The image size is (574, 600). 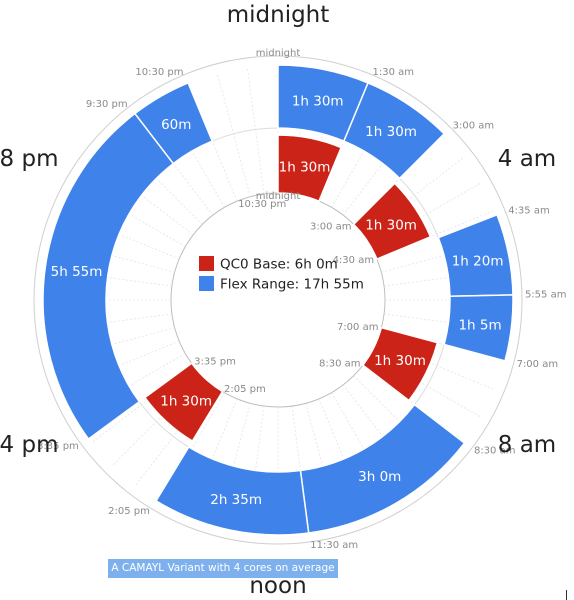 What do you see at coordinates (529, 210) in the screenshot?
I see `tick-label: 4:35 am` at bounding box center [529, 210].